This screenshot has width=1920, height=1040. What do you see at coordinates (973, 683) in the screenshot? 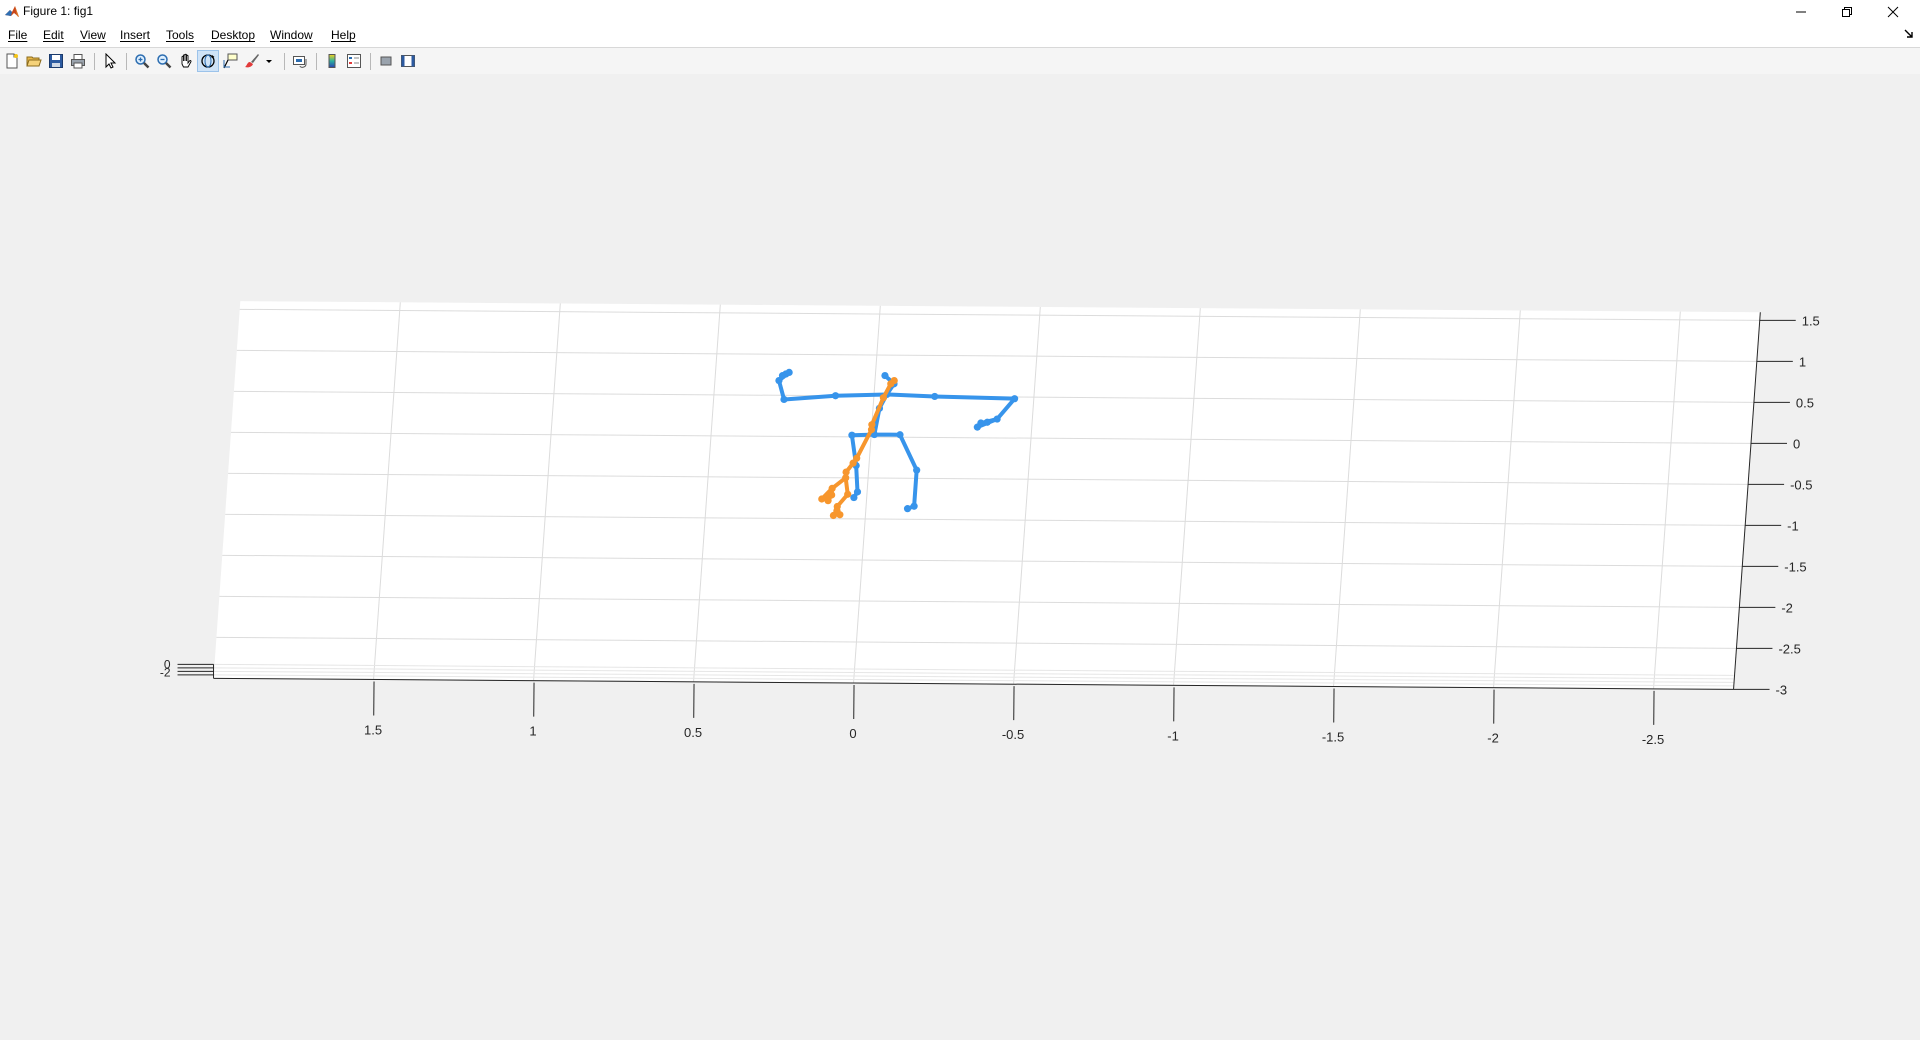
I see `x-axis-line` at bounding box center [973, 683].